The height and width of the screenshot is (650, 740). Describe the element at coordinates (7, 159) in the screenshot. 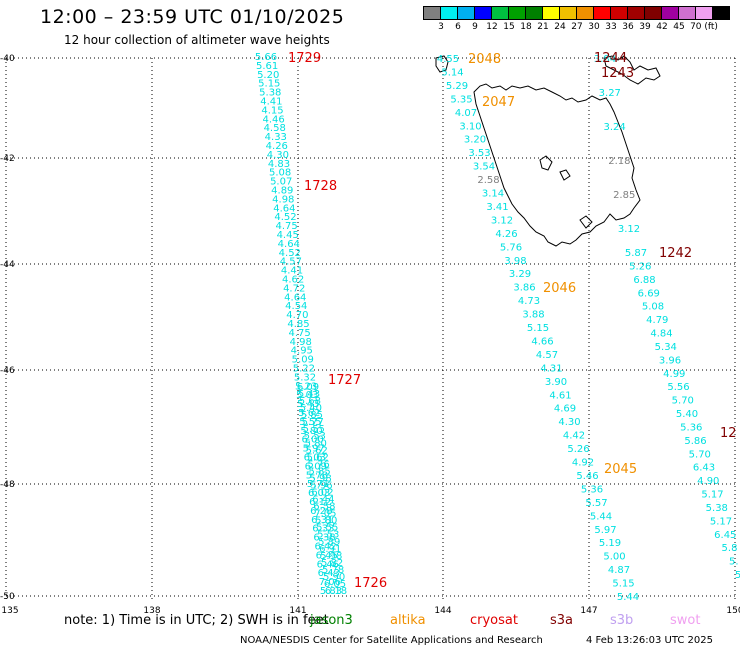

I see `latitude-label: -42` at that location.